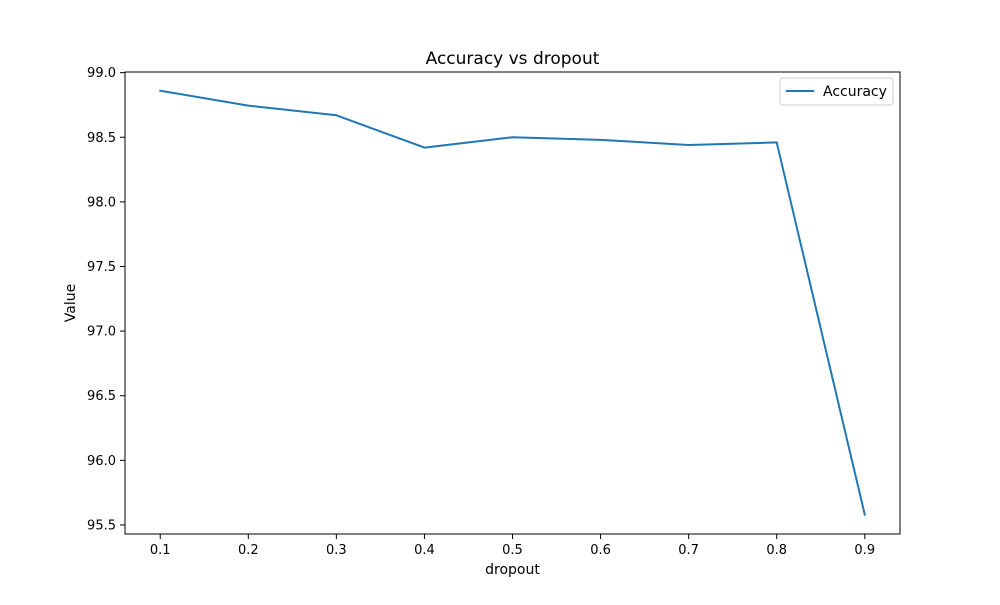 This screenshot has width=1000, height=605. Describe the element at coordinates (71, 303) in the screenshot. I see `y-axis-label: Value` at that location.